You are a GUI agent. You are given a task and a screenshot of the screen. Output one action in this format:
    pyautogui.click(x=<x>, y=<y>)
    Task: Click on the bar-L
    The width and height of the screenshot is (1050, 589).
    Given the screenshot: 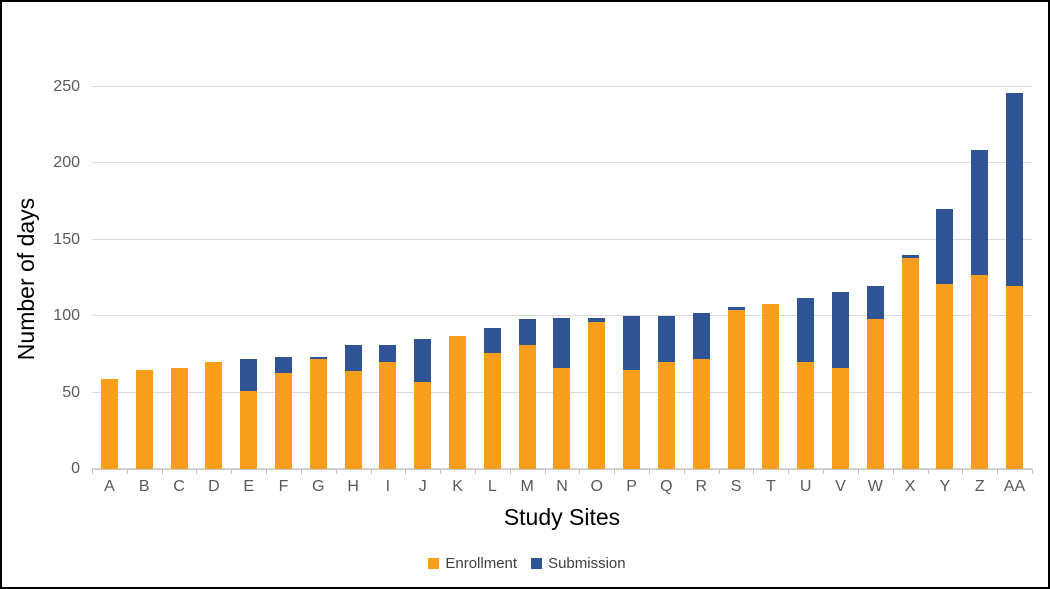 What is the action you would take?
    pyautogui.click(x=492, y=278)
    